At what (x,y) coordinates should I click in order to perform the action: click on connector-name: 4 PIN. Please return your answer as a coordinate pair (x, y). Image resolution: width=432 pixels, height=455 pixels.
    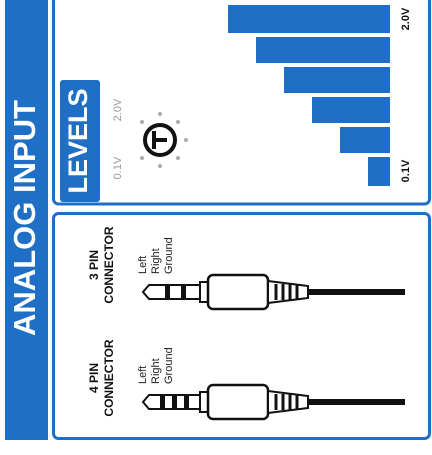
    Looking at the image, I should click on (94, 378).